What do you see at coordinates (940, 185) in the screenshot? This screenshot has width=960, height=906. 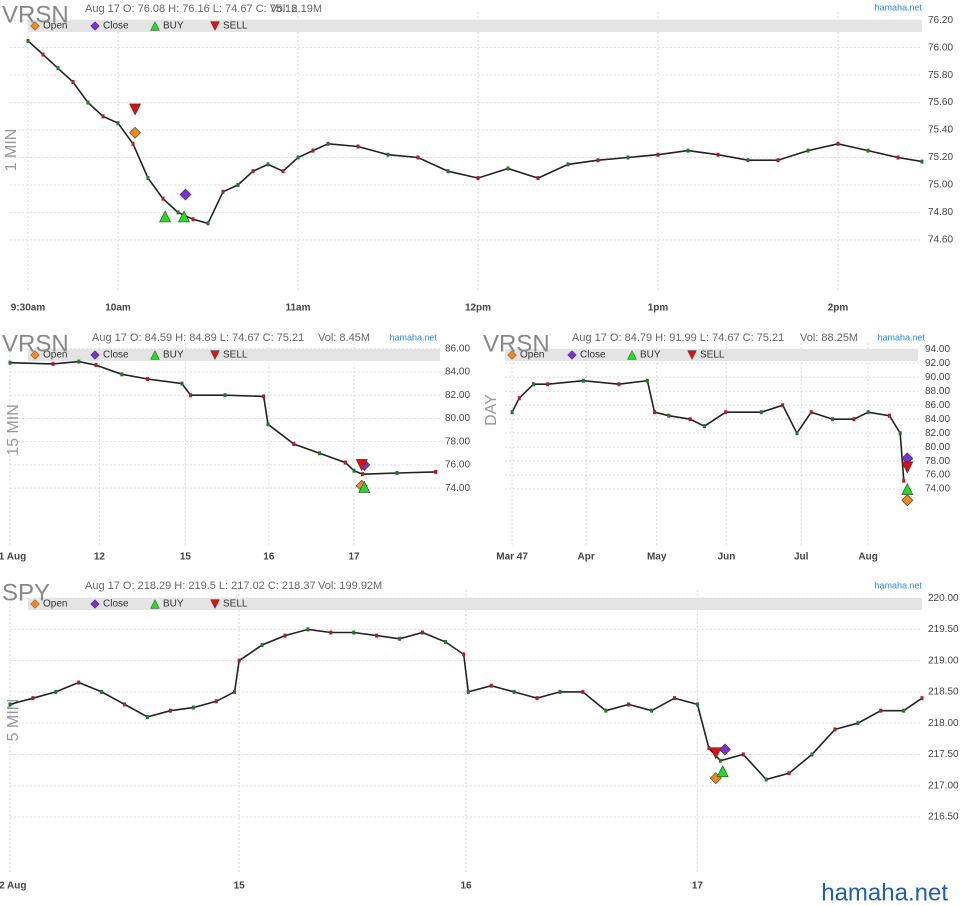 I see `y-tick-label: 75.00` at bounding box center [940, 185].